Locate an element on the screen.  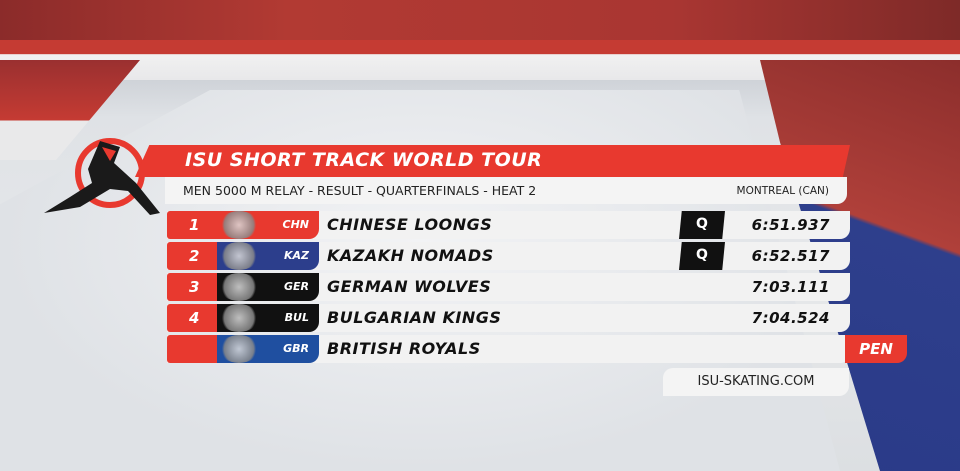
broadcast-title: ISU SHORT TRACK WORLD TOUR is located at coordinates (364, 160).